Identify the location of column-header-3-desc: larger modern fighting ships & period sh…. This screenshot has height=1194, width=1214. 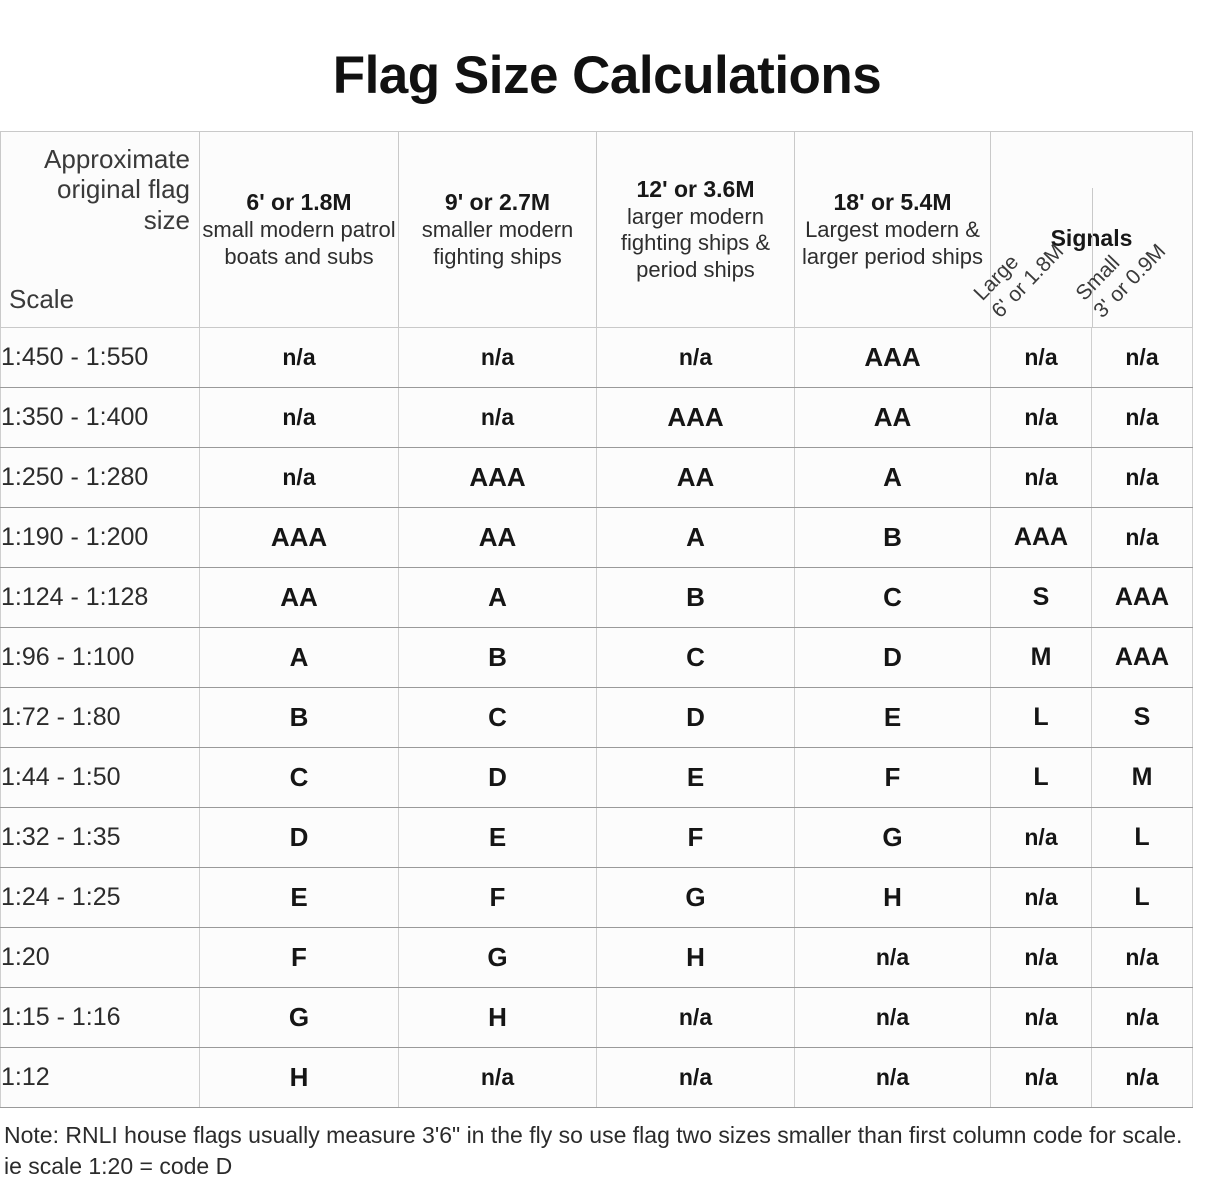
(695, 243).